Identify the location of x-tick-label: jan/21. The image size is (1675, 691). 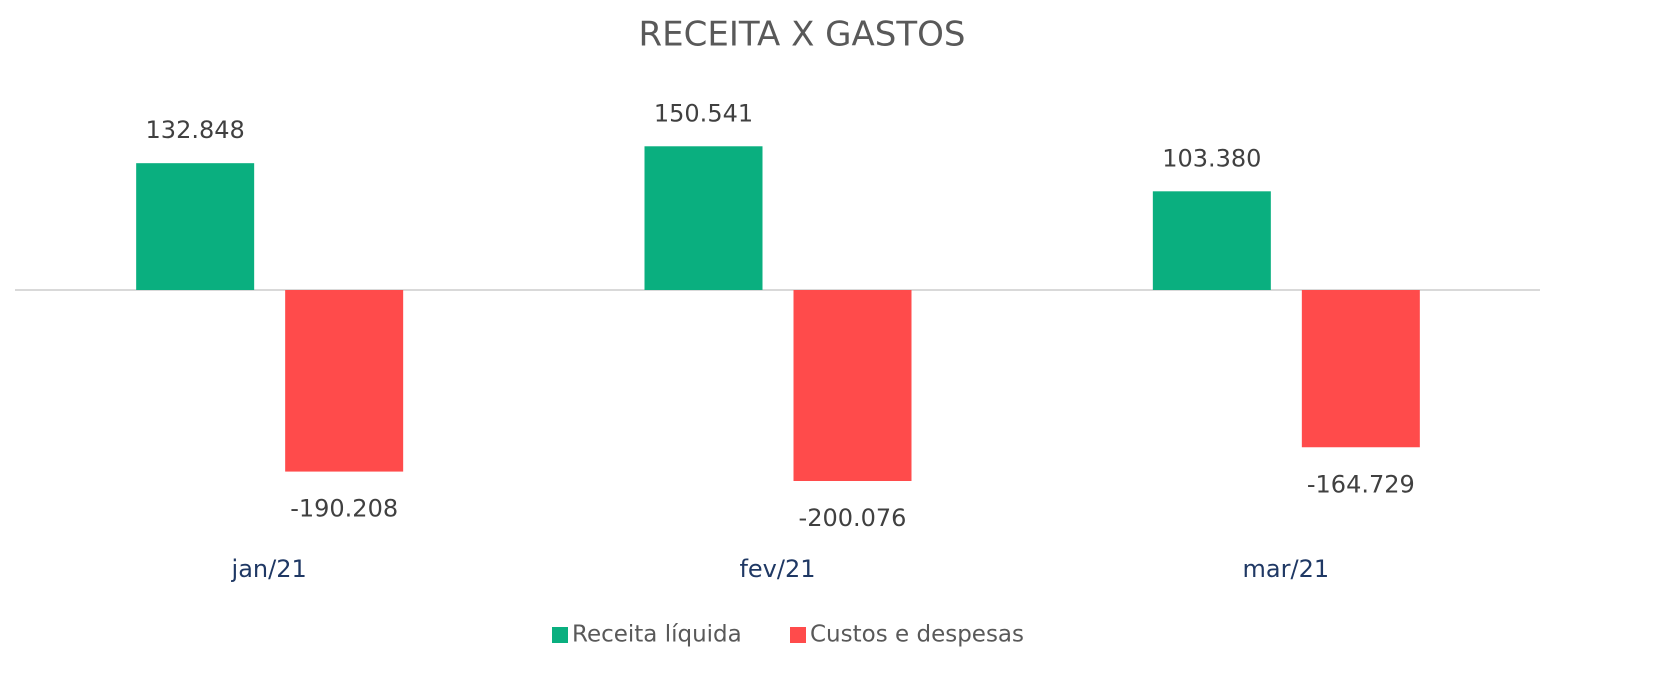
(269, 569).